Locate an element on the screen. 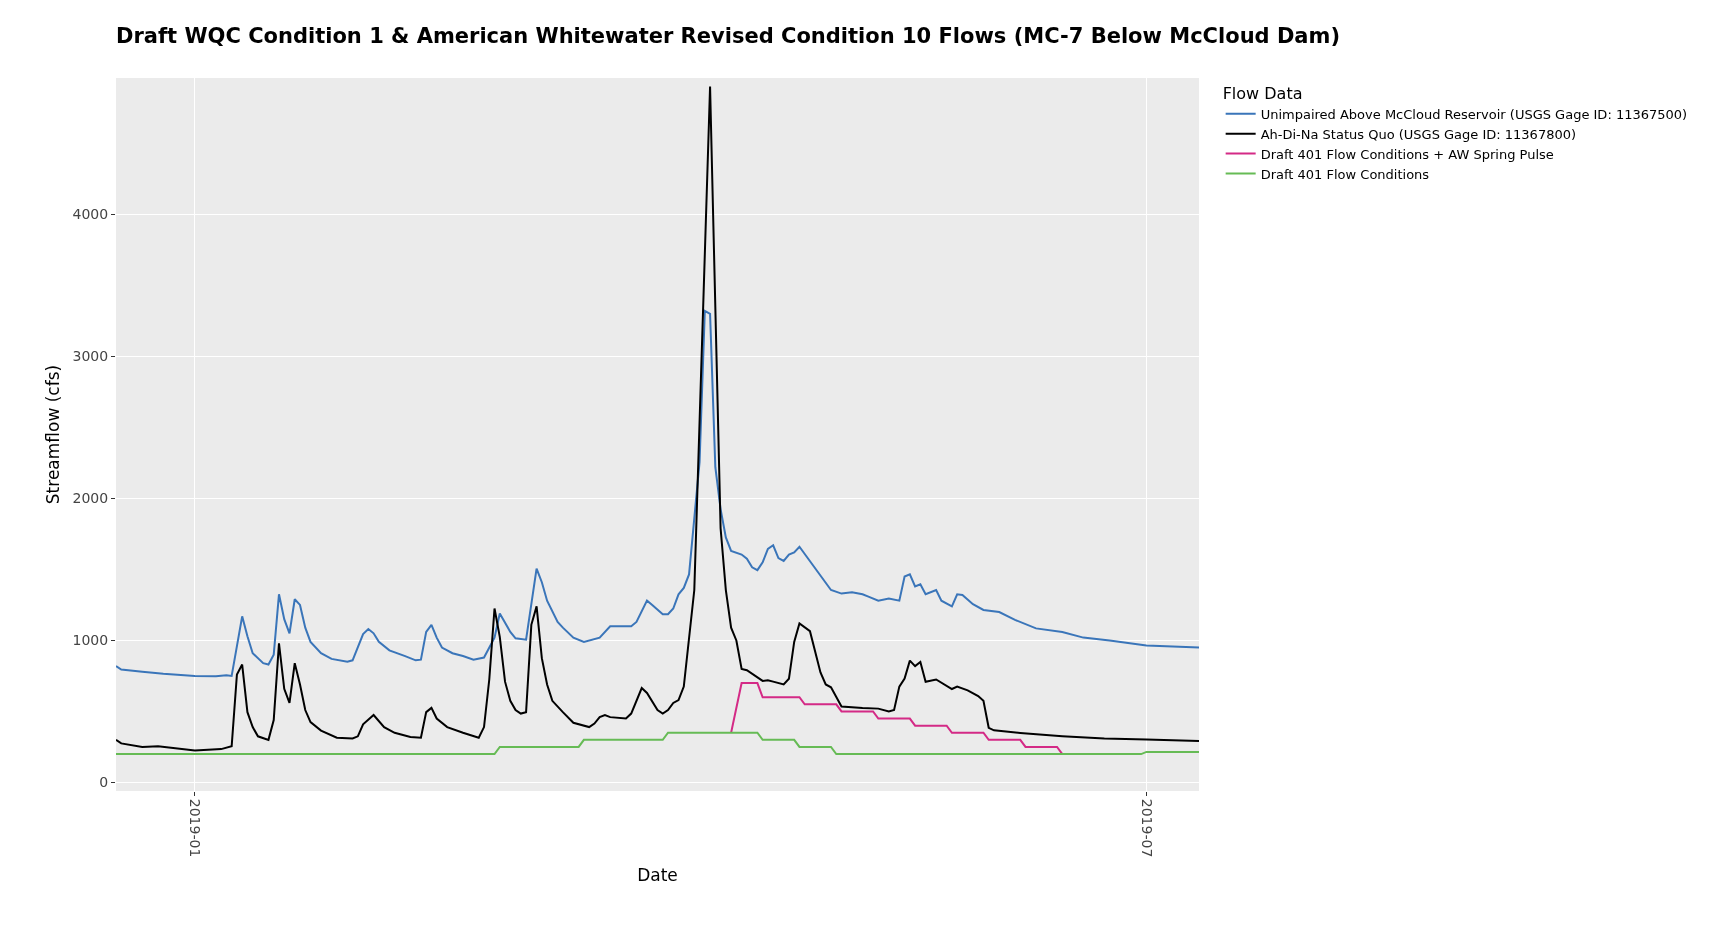 Image resolution: width=1734 pixels, height=929 pixels. legend-label: Unimpaired Above McCloud Reservoir (USGS Gage ID: 11367500) is located at coordinates (1474, 114).